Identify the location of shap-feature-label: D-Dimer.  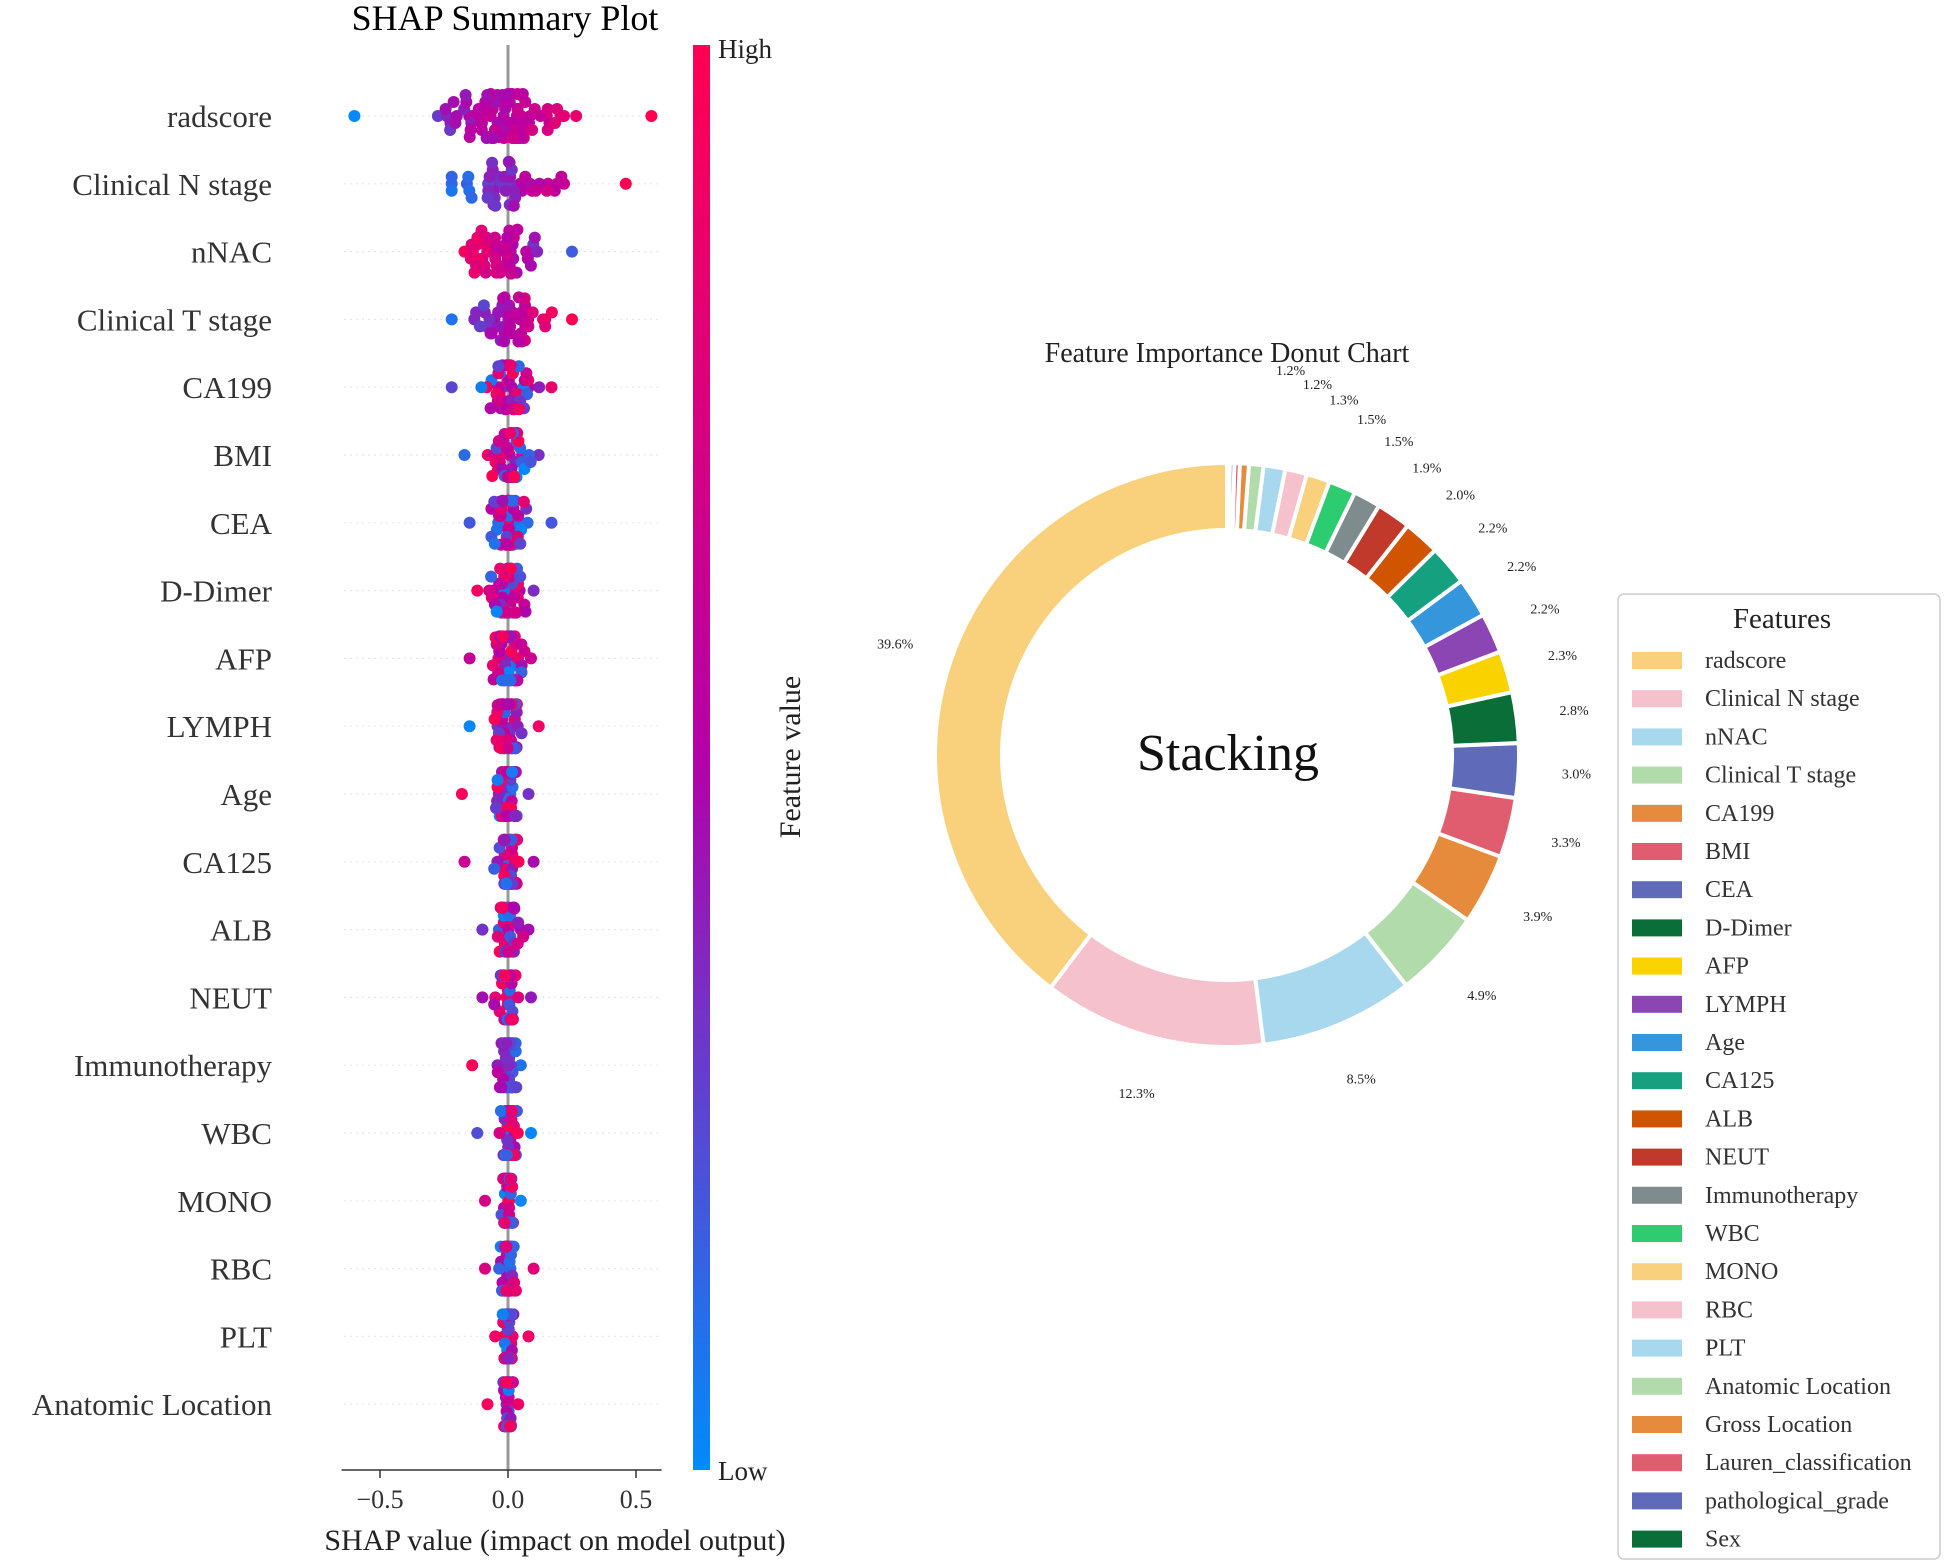
(216, 591).